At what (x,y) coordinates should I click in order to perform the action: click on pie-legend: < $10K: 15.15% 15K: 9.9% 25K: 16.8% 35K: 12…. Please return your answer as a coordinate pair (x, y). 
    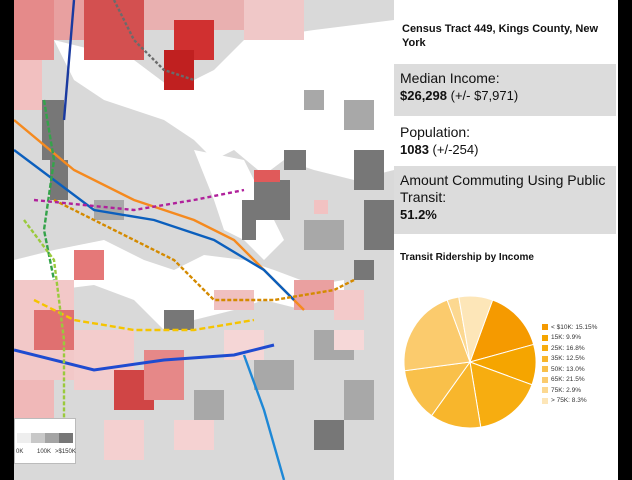
    Looking at the image, I should click on (569, 364).